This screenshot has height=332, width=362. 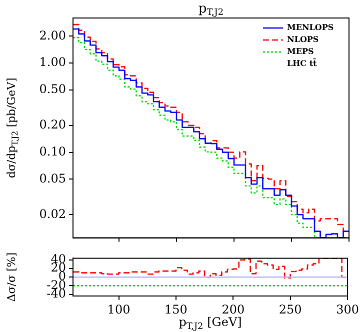 I want to click on y-tick-label: 0.02, so click(x=52, y=213).